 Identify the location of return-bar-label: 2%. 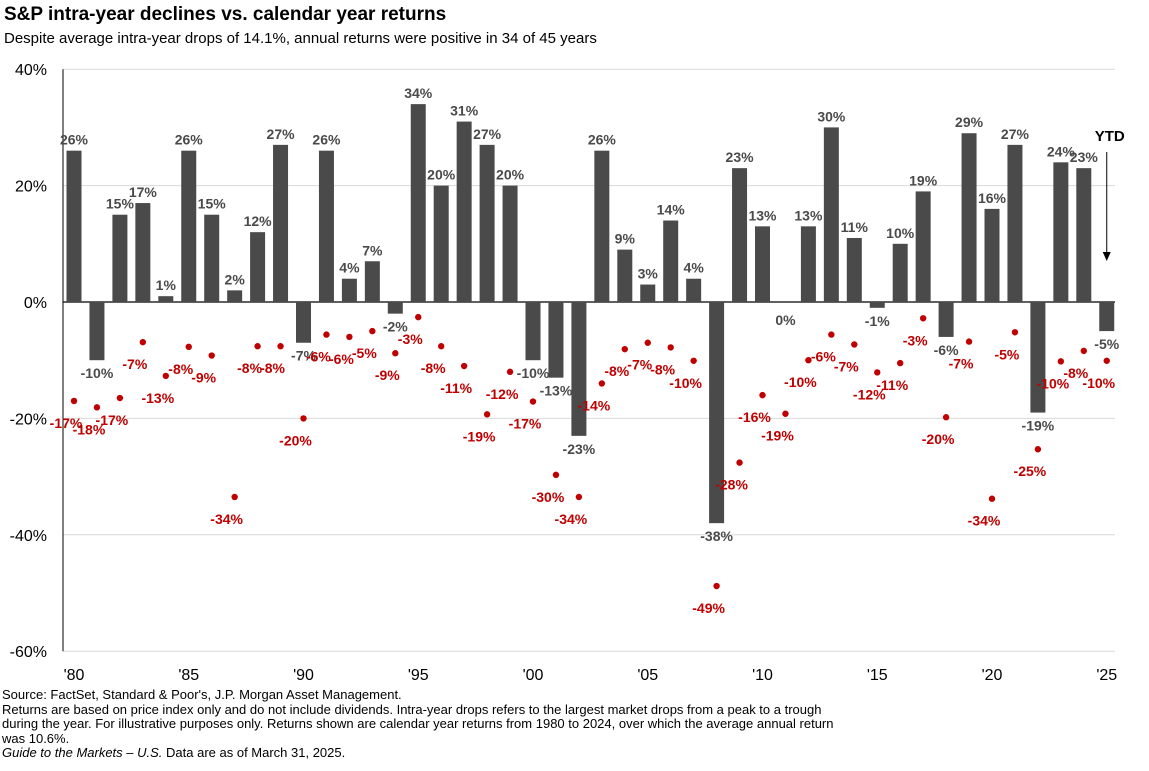
(235, 279).